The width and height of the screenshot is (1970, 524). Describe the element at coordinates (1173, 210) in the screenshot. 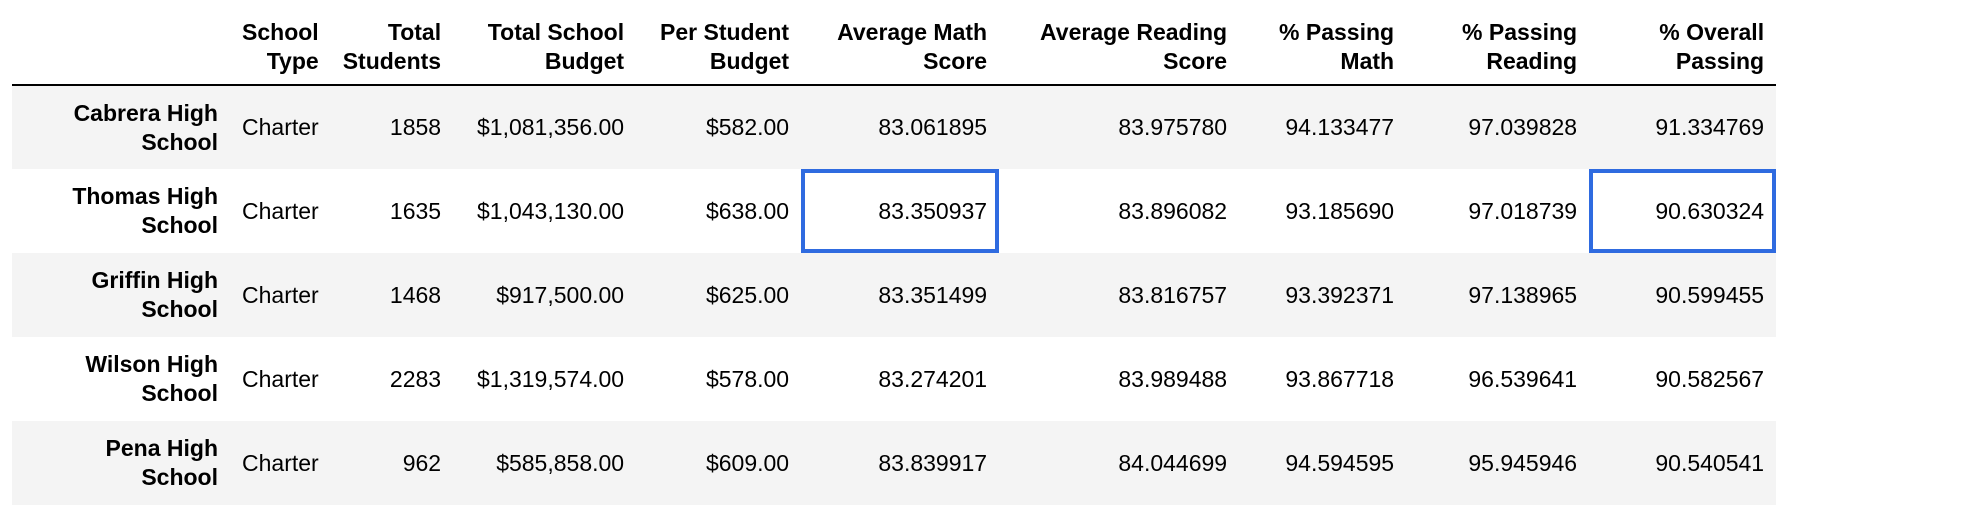

I see `cell-average-reading-score: 83.896082` at that location.